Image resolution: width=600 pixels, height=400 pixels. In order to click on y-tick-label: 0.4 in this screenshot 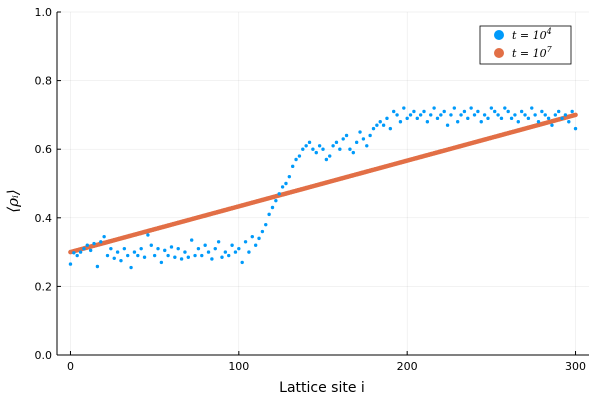, I will do `click(44, 218)`.